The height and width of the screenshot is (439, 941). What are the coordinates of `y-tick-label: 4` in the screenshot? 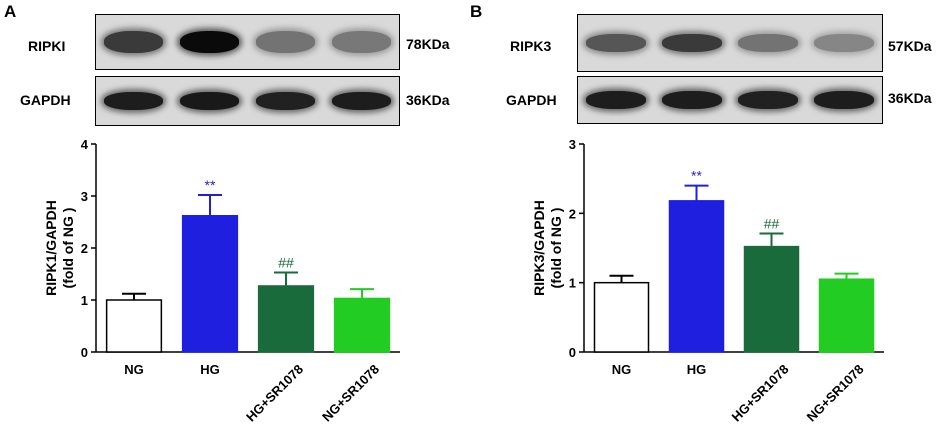 It's located at (85, 144).